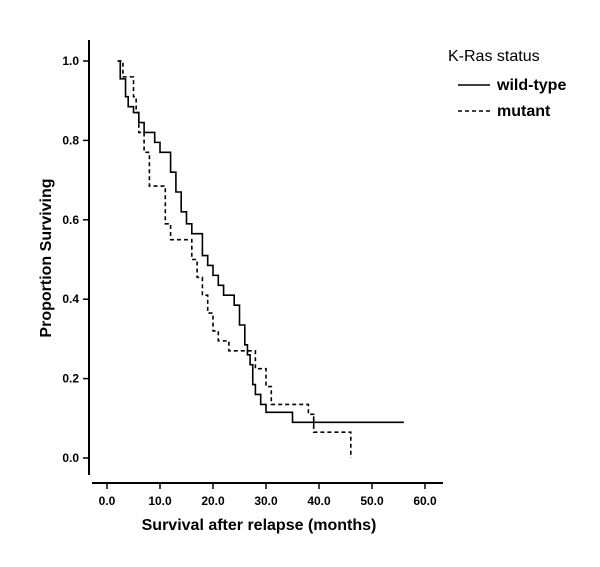 This screenshot has width=600, height=567. I want to click on y-tick-label: 0.6, so click(70, 220).